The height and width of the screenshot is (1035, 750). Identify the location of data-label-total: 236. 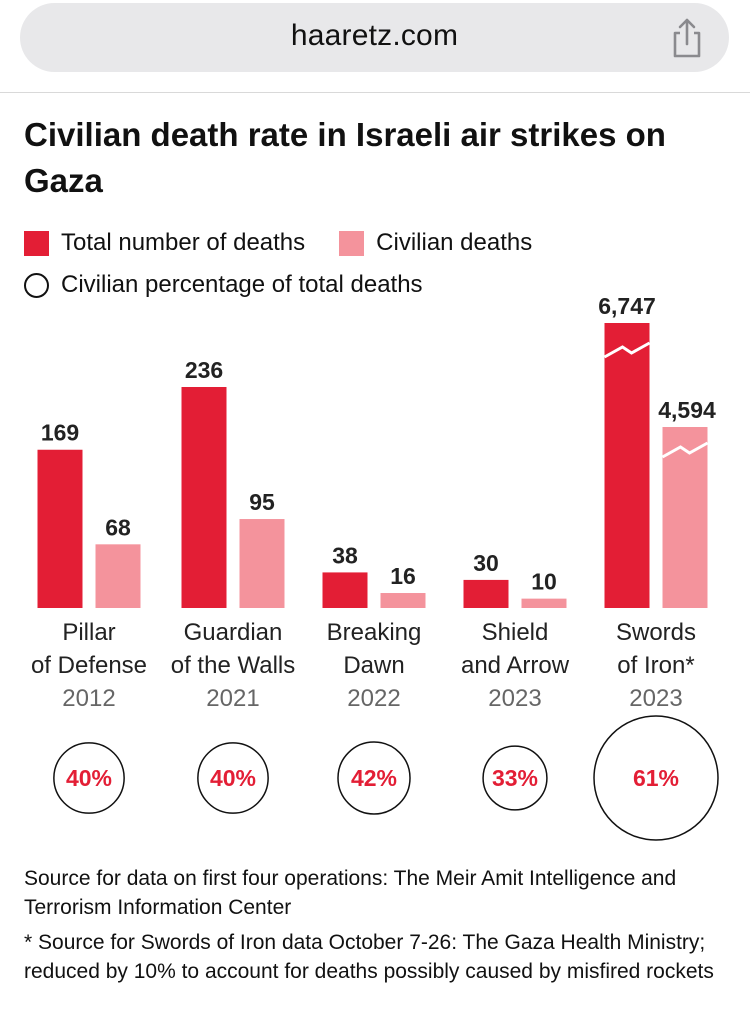
(204, 370).